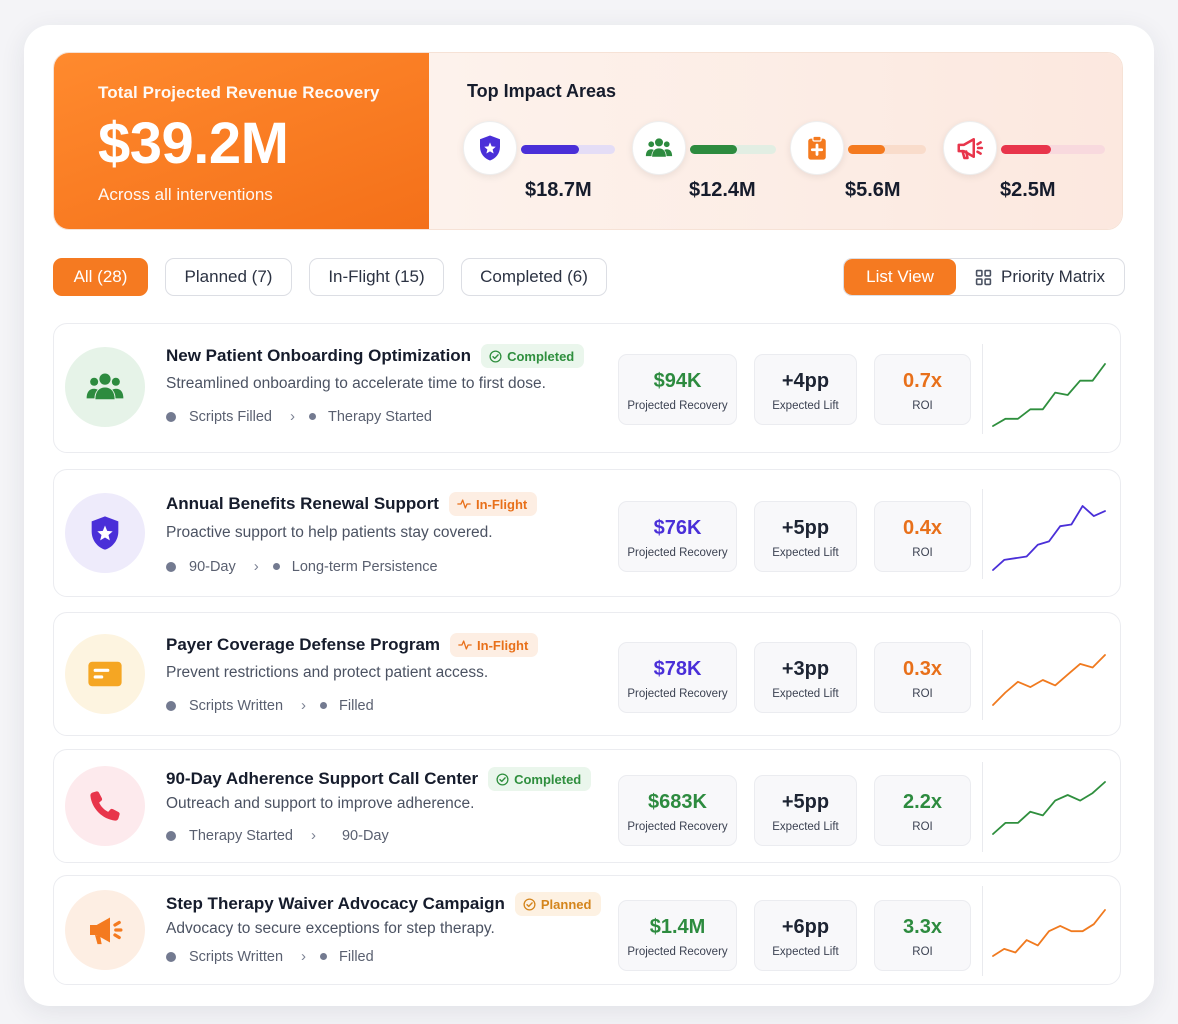 This screenshot has height=1024, width=1178. Describe the element at coordinates (302, 566) in the screenshot. I see `funnel-stage-flow: 90-Day › Long-term Persistence` at that location.